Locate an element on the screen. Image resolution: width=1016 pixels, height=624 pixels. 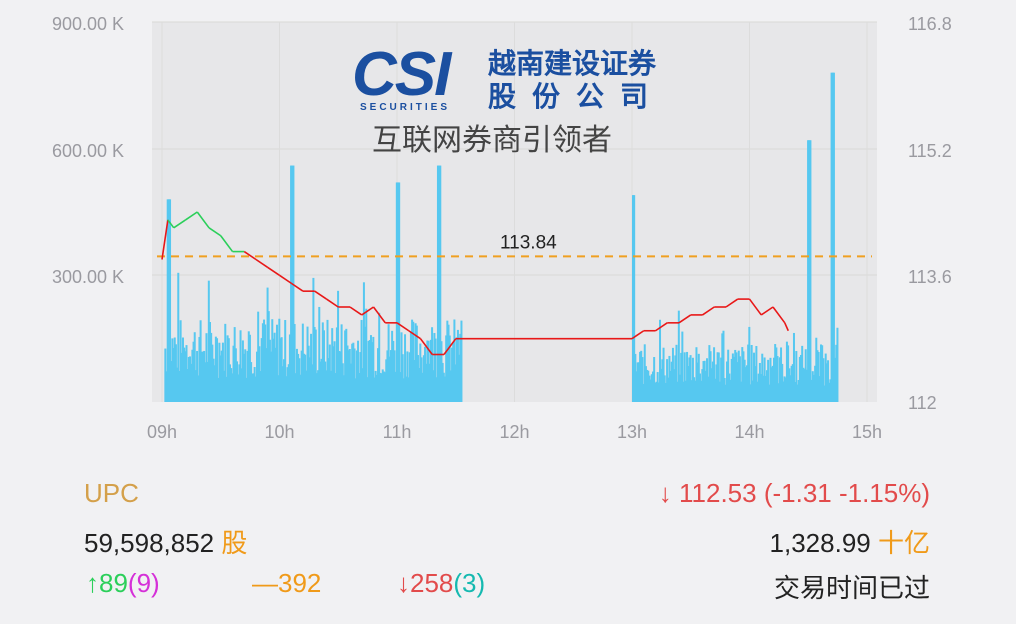
right-axis-labels: 116.8 115.2 113.6 112 is located at coordinates (930, 213).